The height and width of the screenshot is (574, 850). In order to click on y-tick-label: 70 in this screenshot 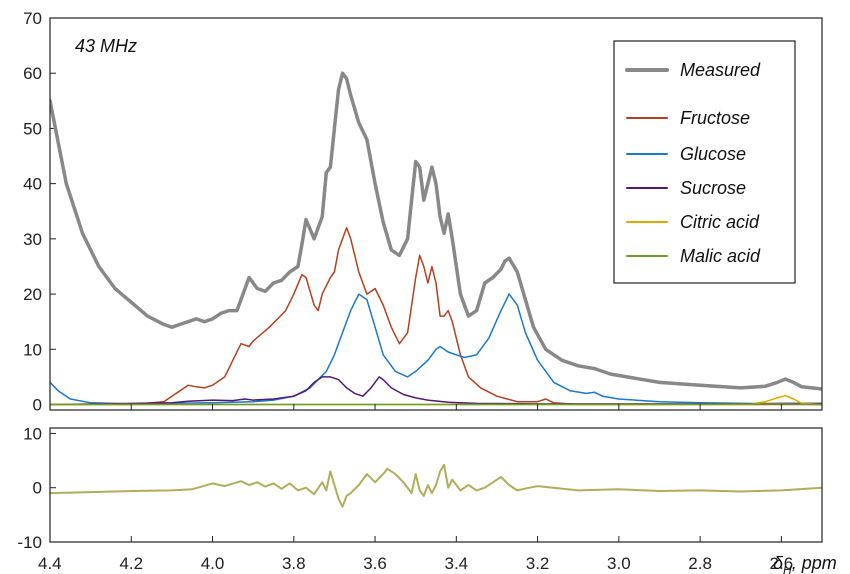, I will do `click(32, 18)`.